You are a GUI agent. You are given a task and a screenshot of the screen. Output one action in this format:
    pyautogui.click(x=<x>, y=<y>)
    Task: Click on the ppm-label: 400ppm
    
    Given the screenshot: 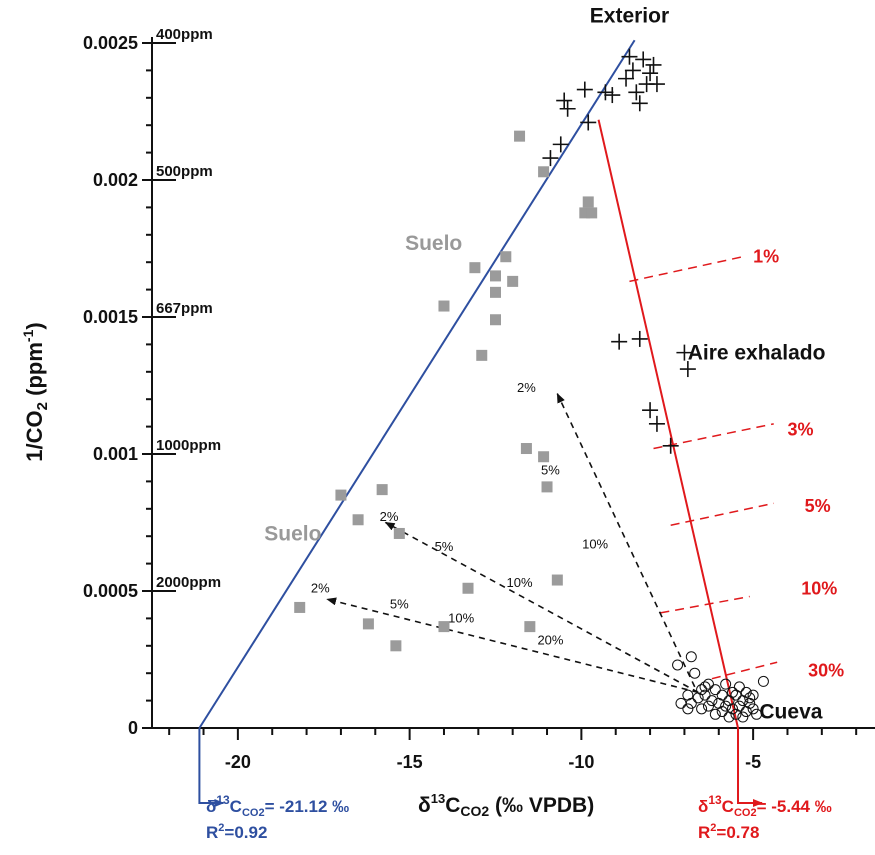 What is the action you would take?
    pyautogui.click(x=184, y=34)
    